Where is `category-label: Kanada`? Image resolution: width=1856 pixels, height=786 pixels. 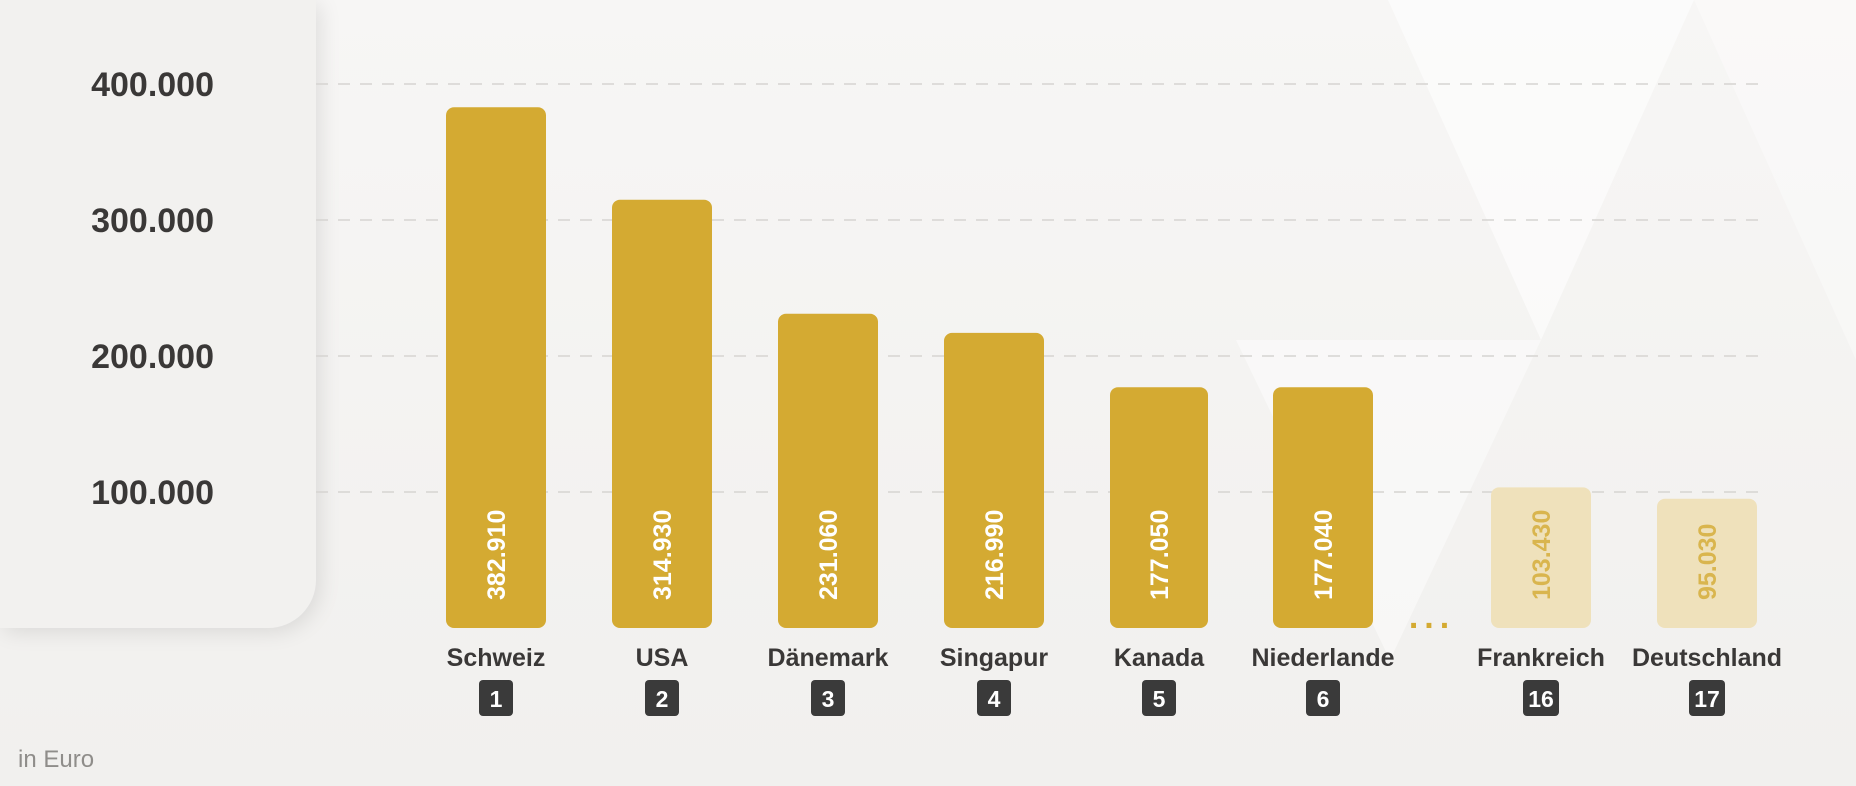
category-label: Kanada is located at coordinates (1159, 658).